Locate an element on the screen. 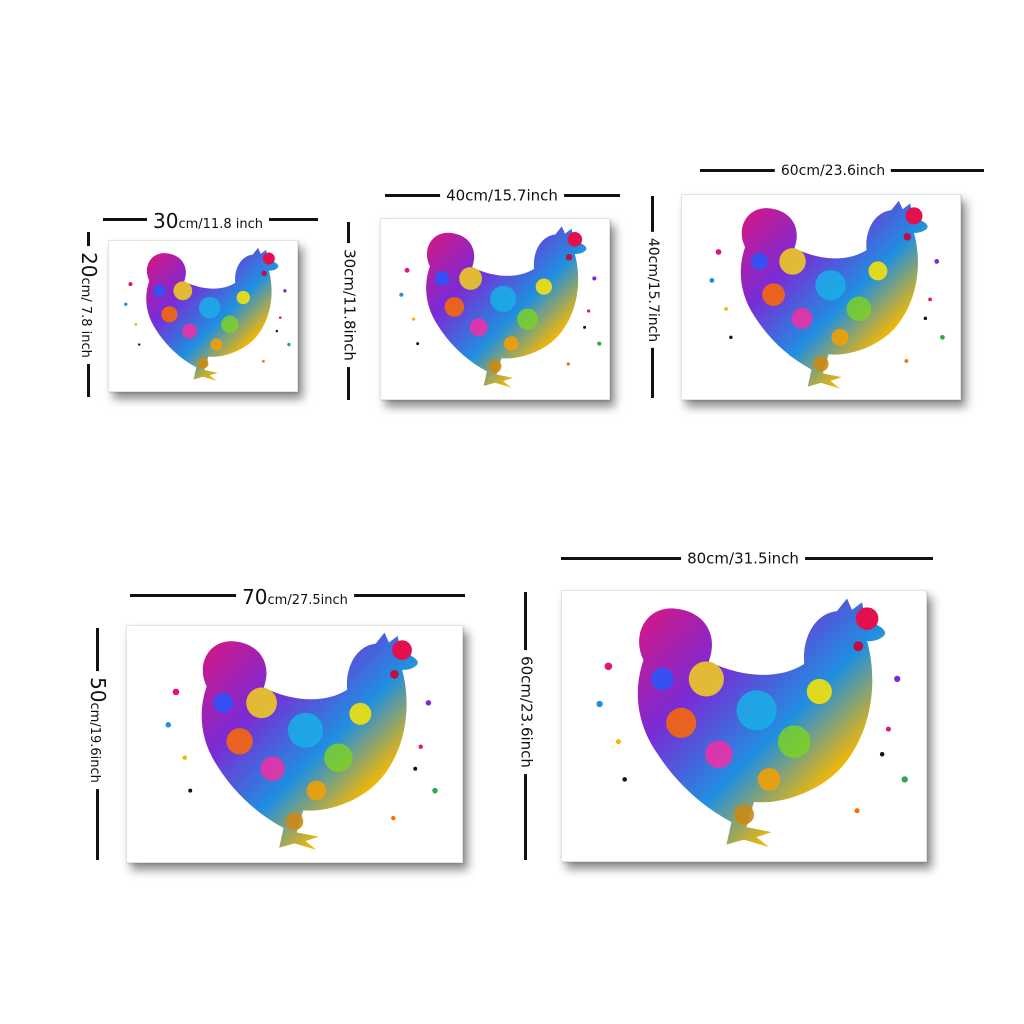 Image resolution: width=1024 pixels, height=1024 pixels. height-dimension-label: 60cm/23.6inch is located at coordinates (527, 712).